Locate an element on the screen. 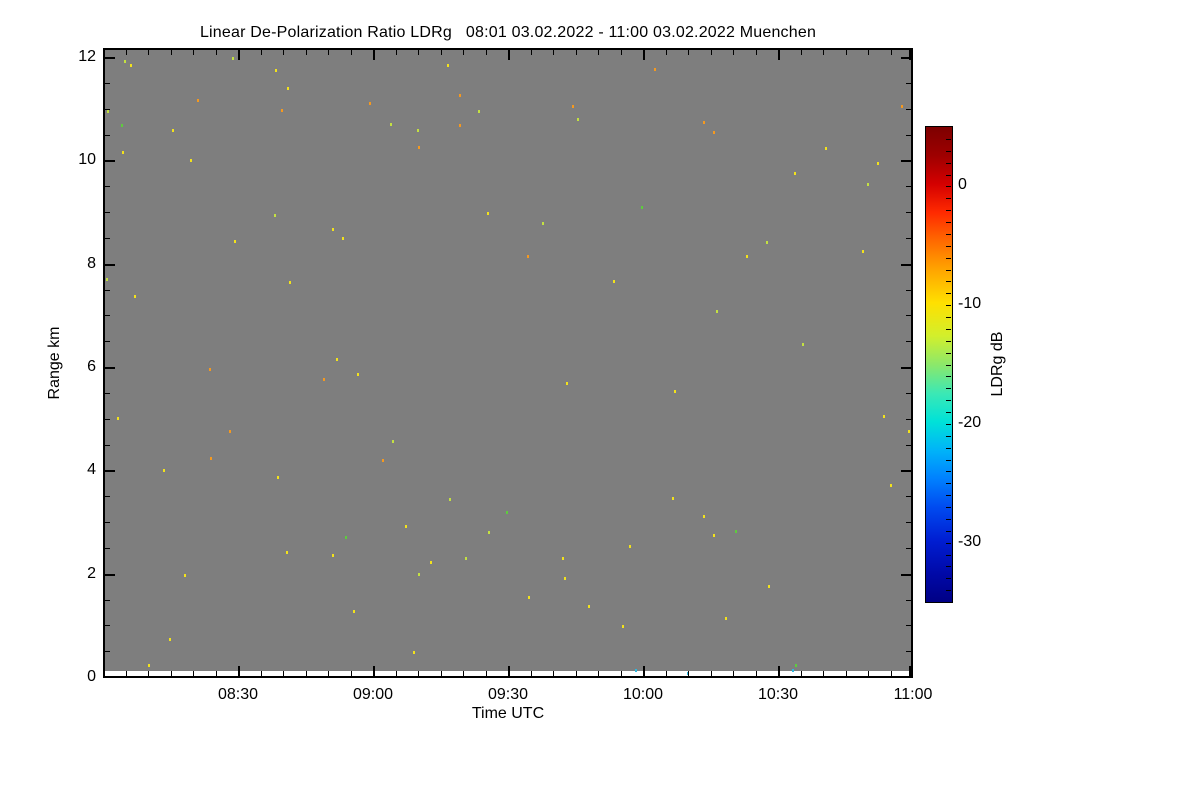  y-tick-label: 8 is located at coordinates (91, 263).